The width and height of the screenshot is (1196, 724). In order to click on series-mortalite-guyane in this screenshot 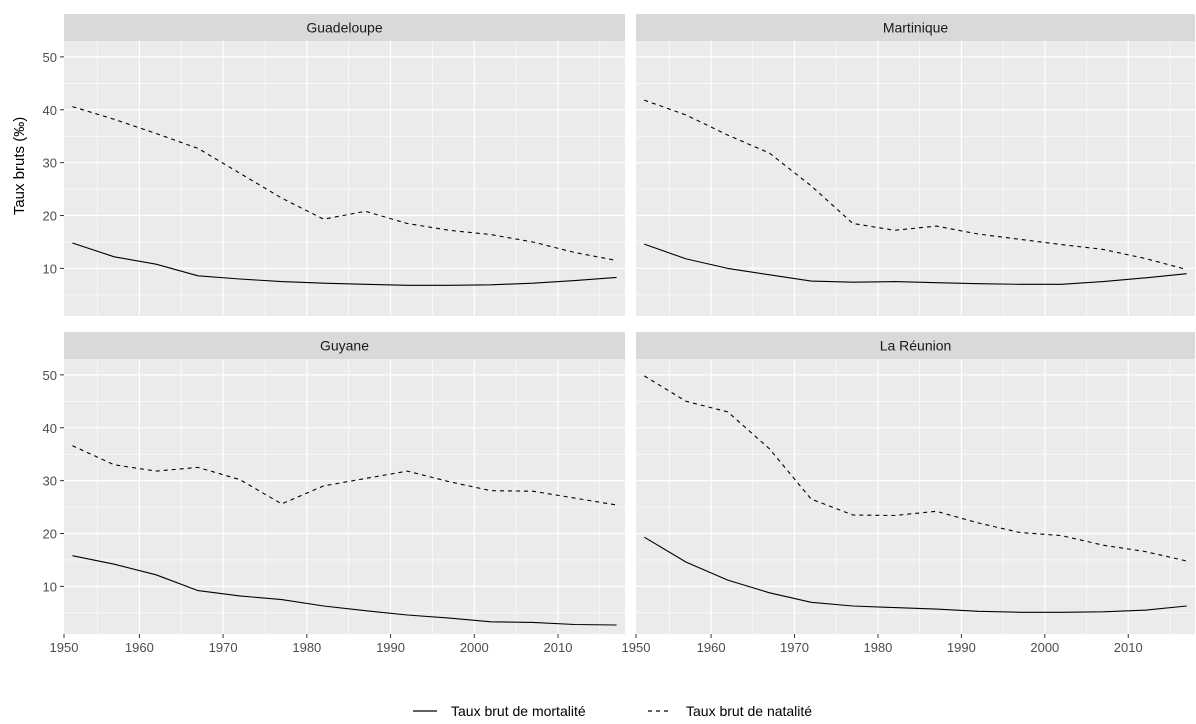, I will do `click(344, 590)`.